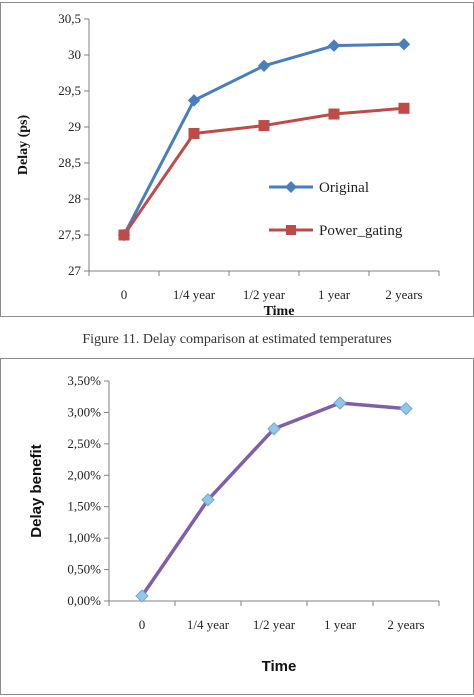  What do you see at coordinates (69, 162) in the screenshot?
I see `y-tick-label: 28,5` at bounding box center [69, 162].